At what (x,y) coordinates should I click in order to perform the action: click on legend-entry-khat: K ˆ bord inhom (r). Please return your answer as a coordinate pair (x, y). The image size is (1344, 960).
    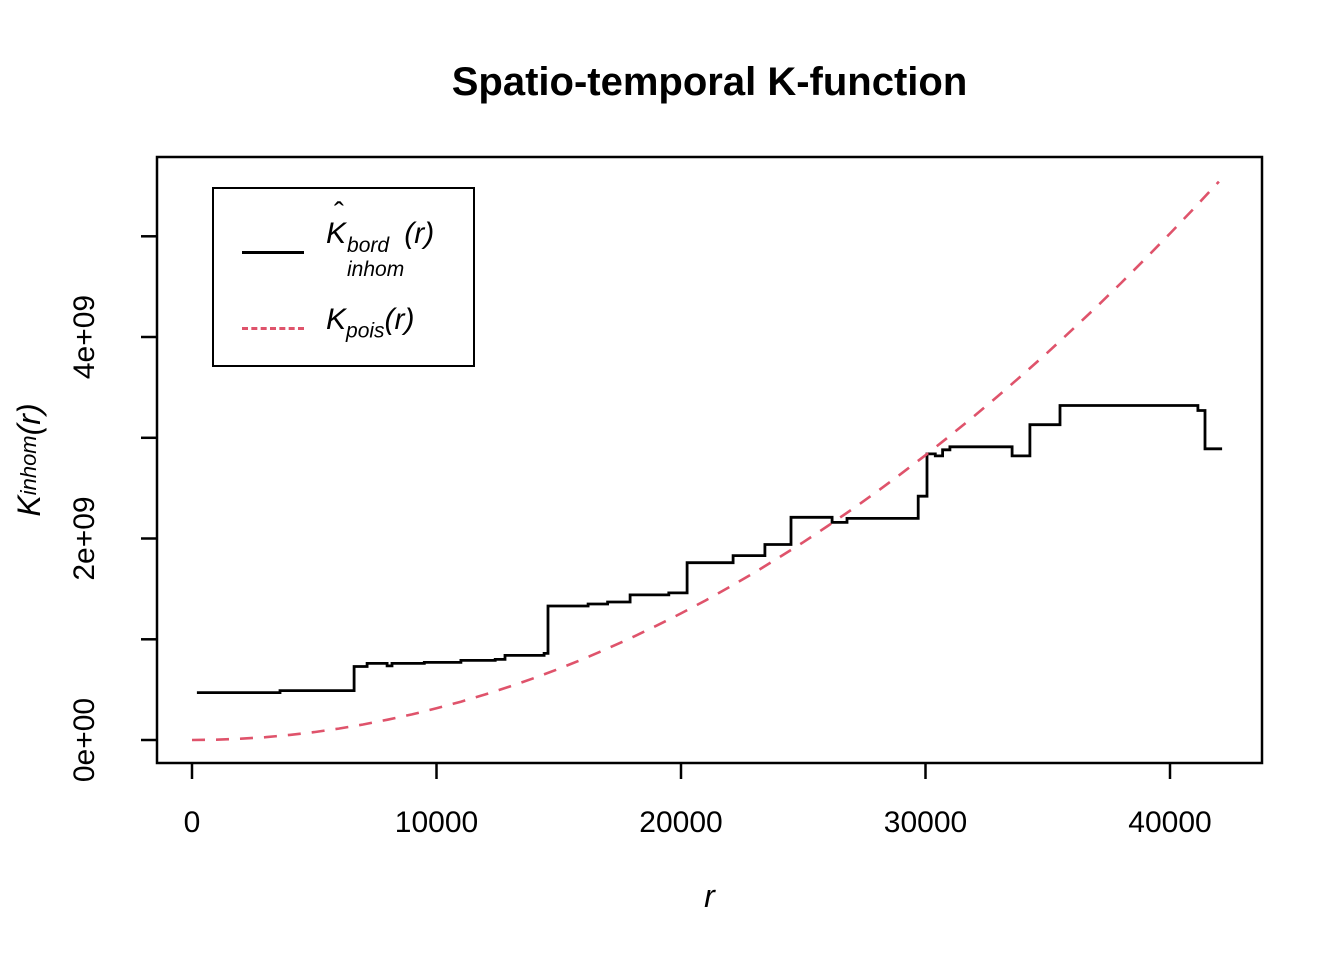
    Looking at the image, I should click on (343, 242).